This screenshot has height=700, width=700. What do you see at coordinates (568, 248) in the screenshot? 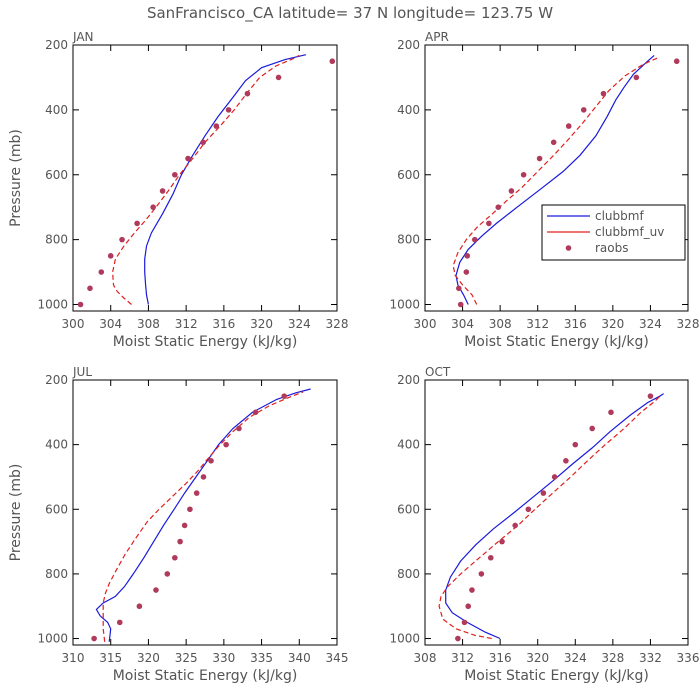
I see `legend-marker-raobs` at bounding box center [568, 248].